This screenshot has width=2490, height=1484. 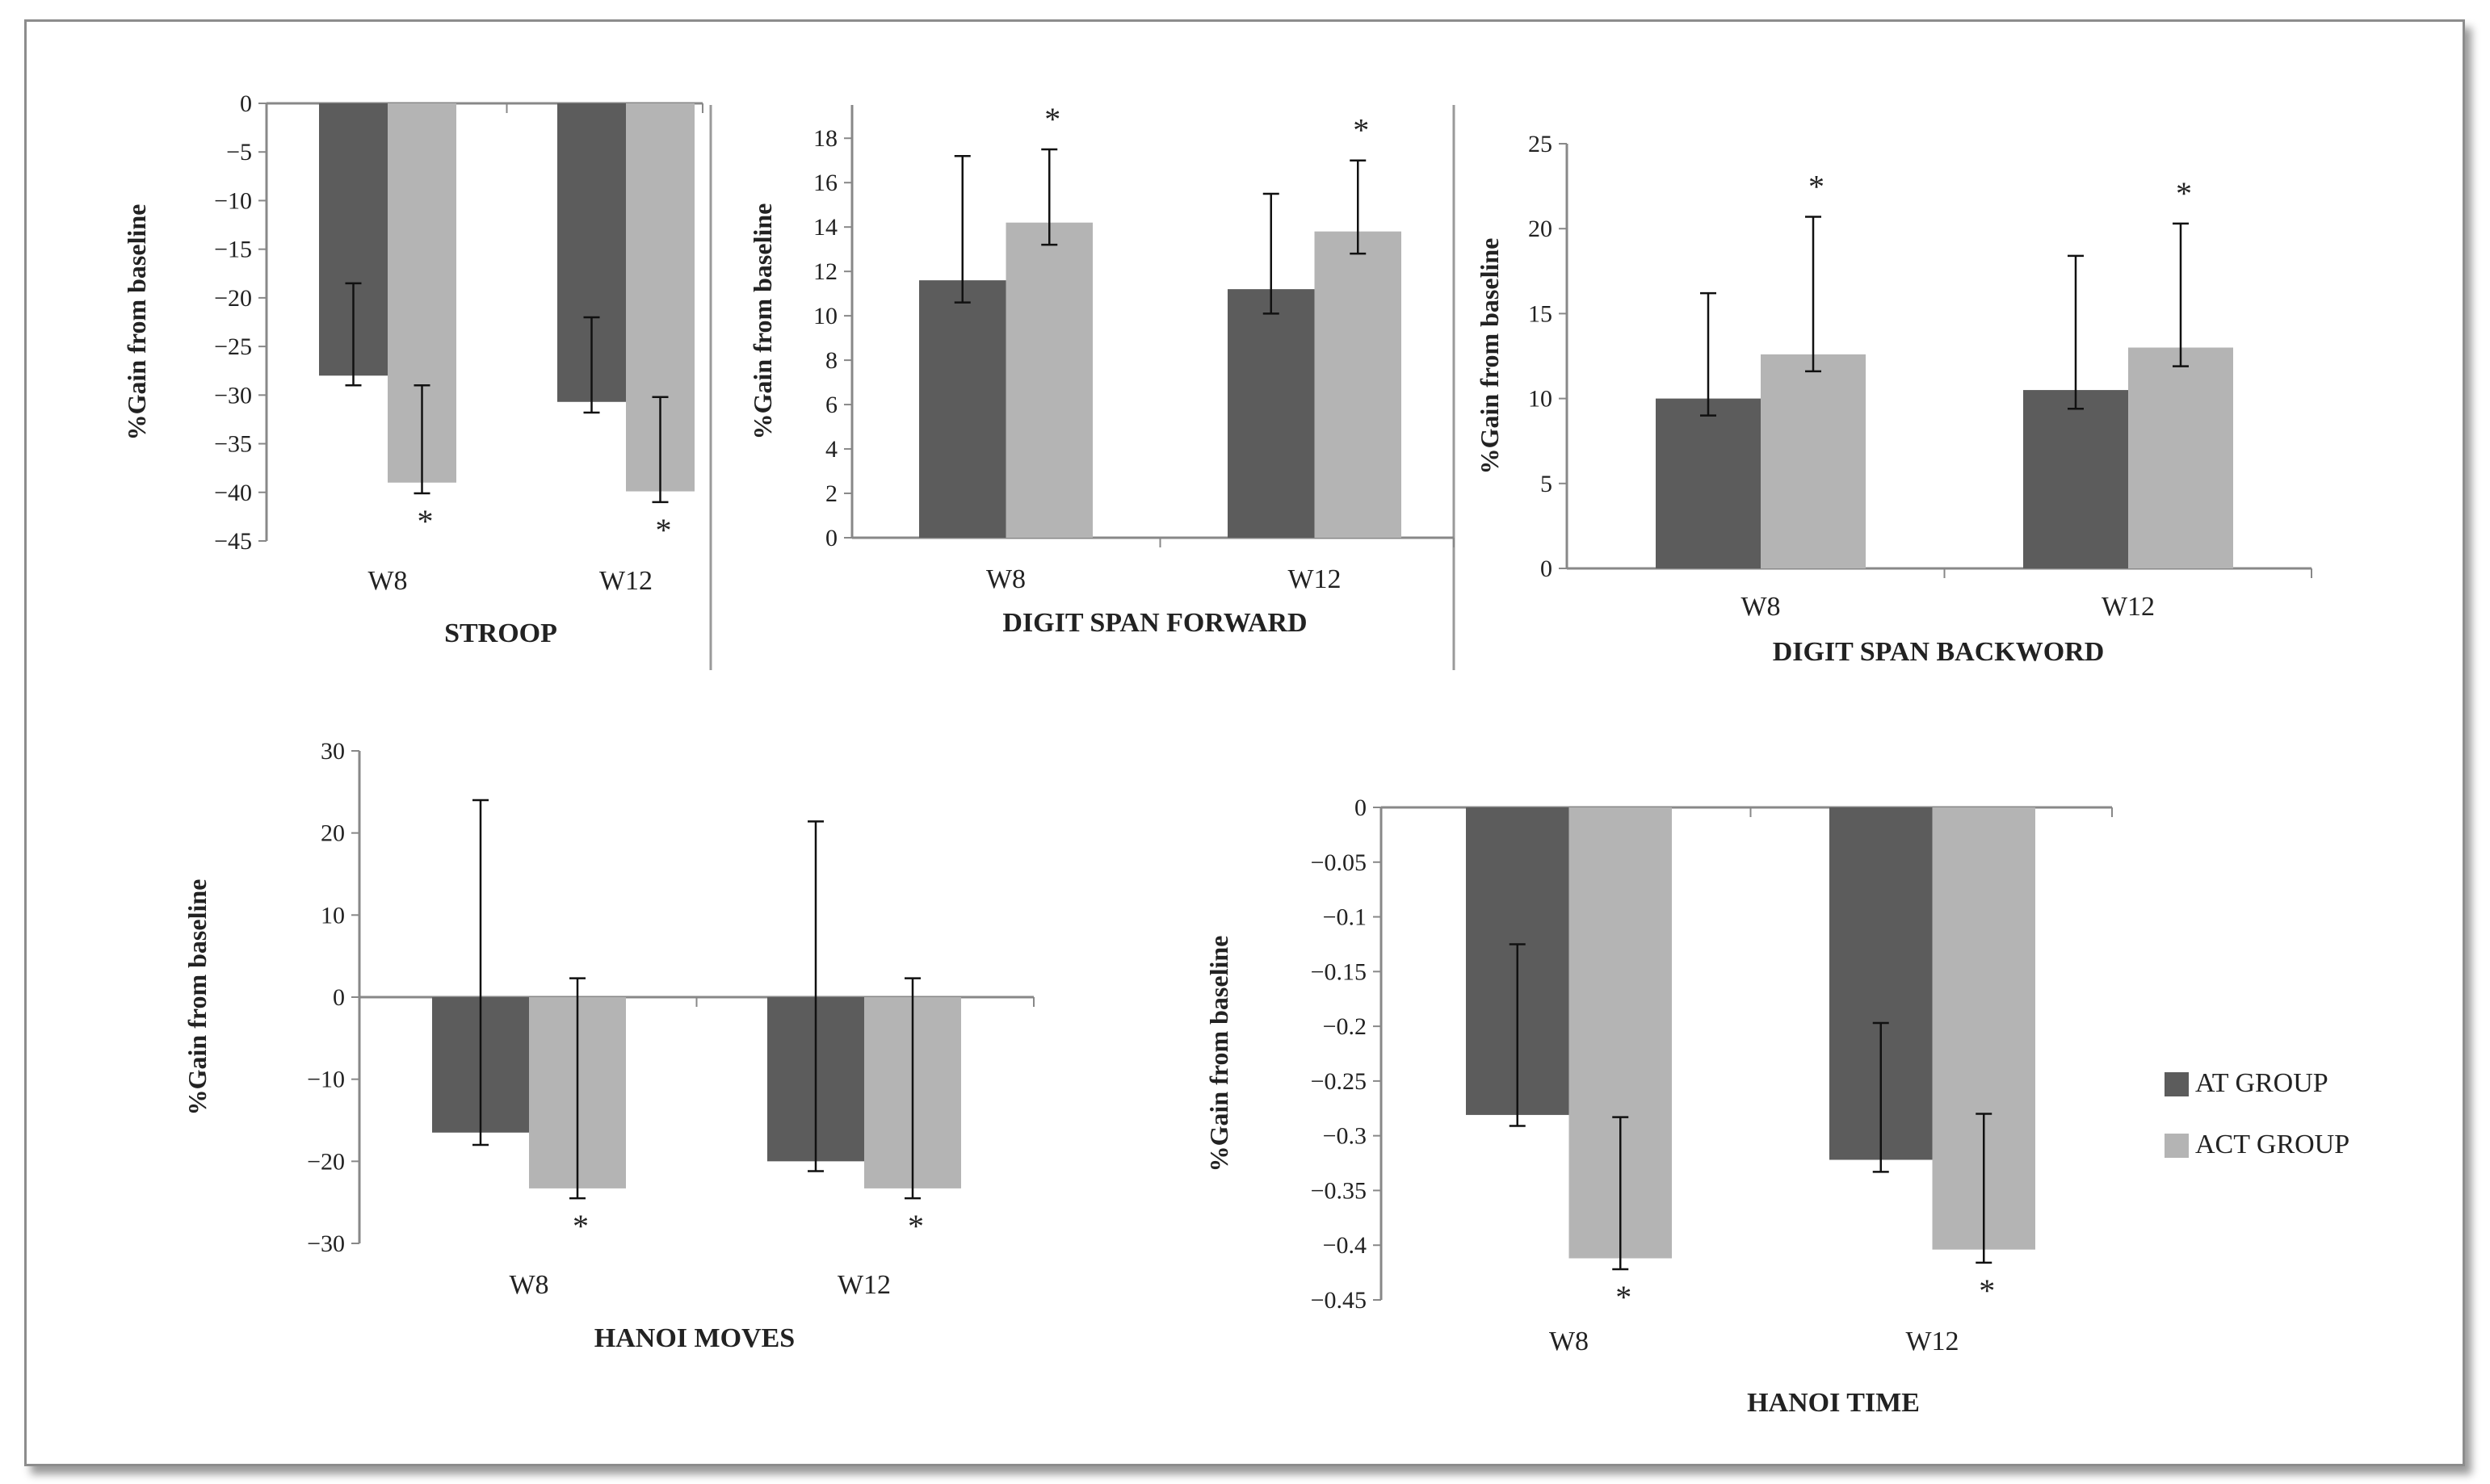 I want to click on chart-title: HANOI MOVES, so click(x=694, y=1338).